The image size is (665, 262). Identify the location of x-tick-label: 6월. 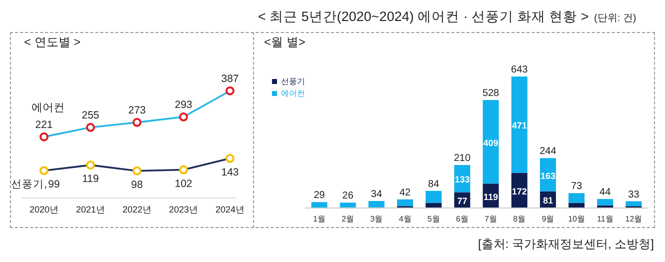
(462, 219).